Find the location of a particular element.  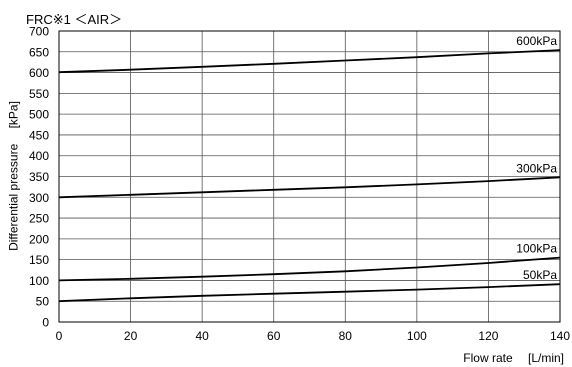

y-tick-label: 250 is located at coordinates (39, 219).